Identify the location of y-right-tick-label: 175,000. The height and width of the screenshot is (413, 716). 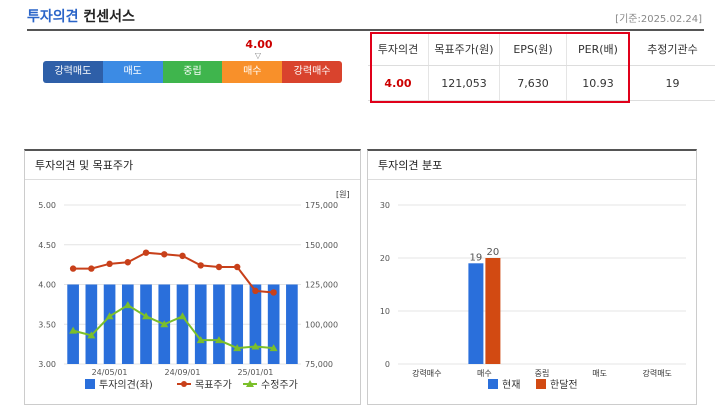
(321, 205).